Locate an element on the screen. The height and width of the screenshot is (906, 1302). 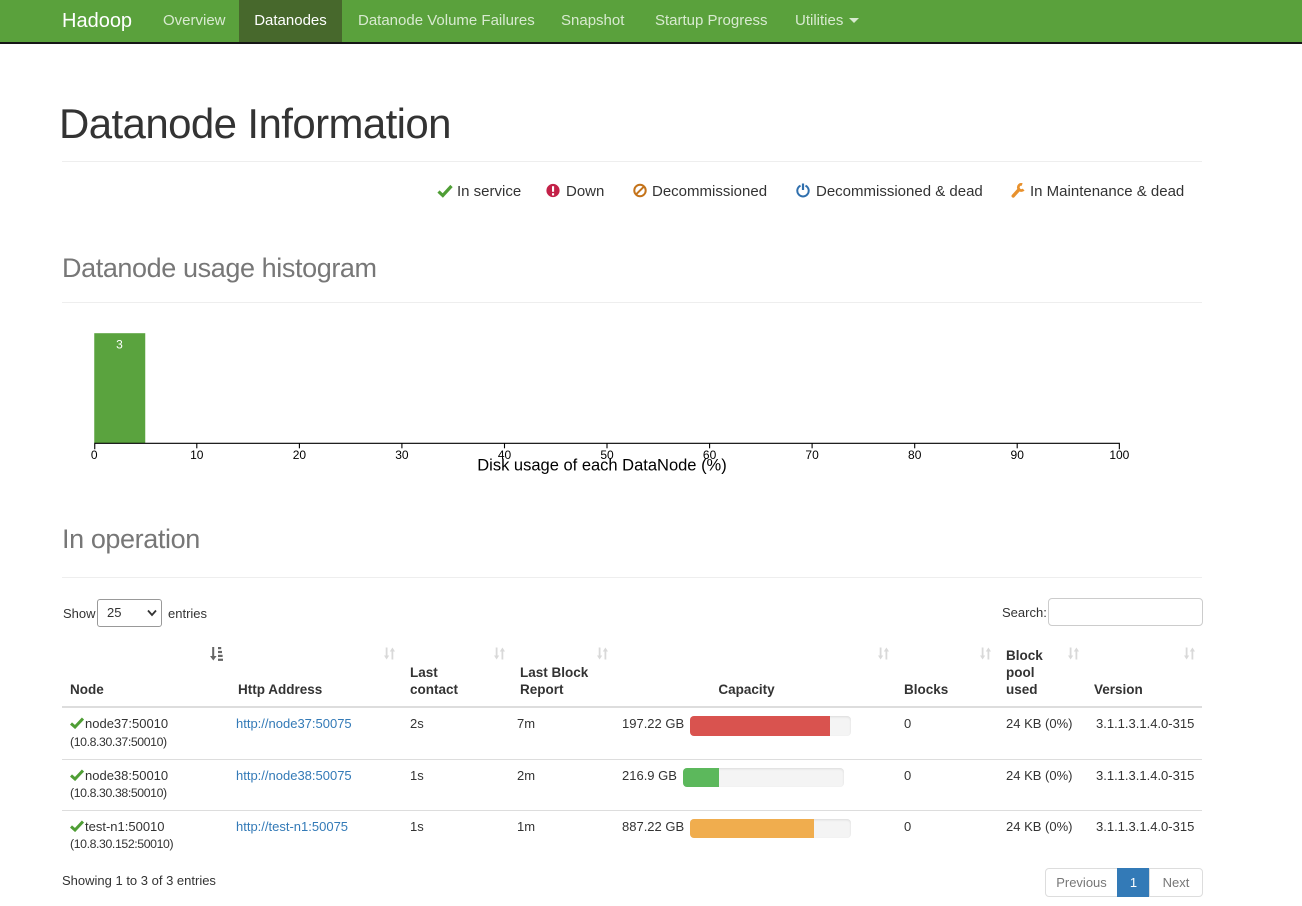
svg-text: 0 is located at coordinates (94, 455).